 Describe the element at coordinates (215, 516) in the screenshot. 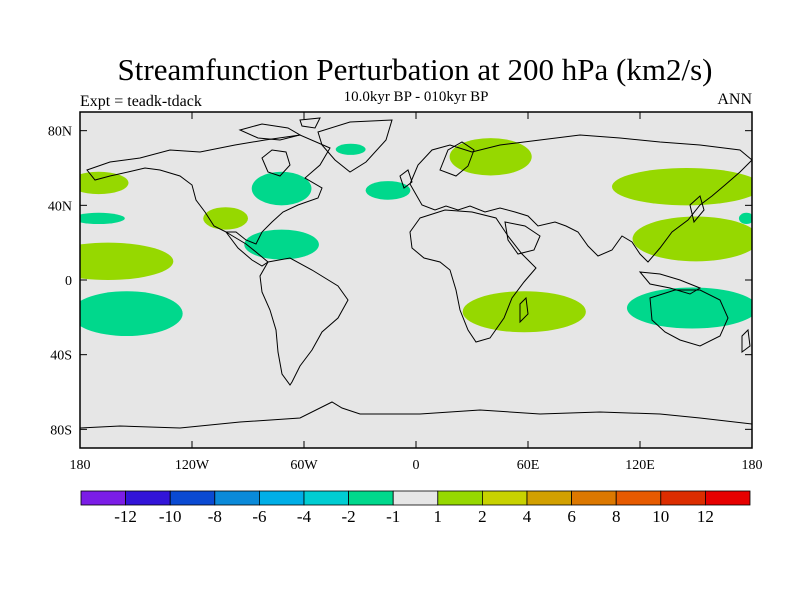

I see `colorbar-label: -8` at that location.